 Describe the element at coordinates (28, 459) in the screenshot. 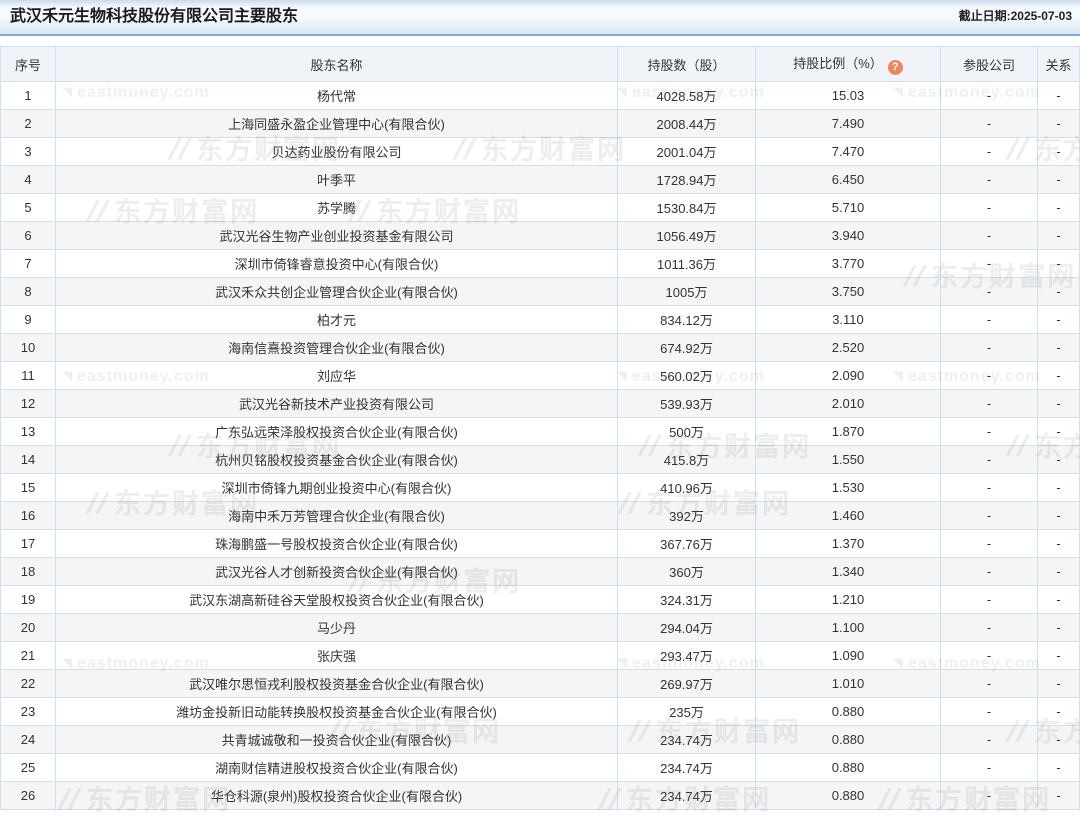

I see `cell-index: 14` at that location.